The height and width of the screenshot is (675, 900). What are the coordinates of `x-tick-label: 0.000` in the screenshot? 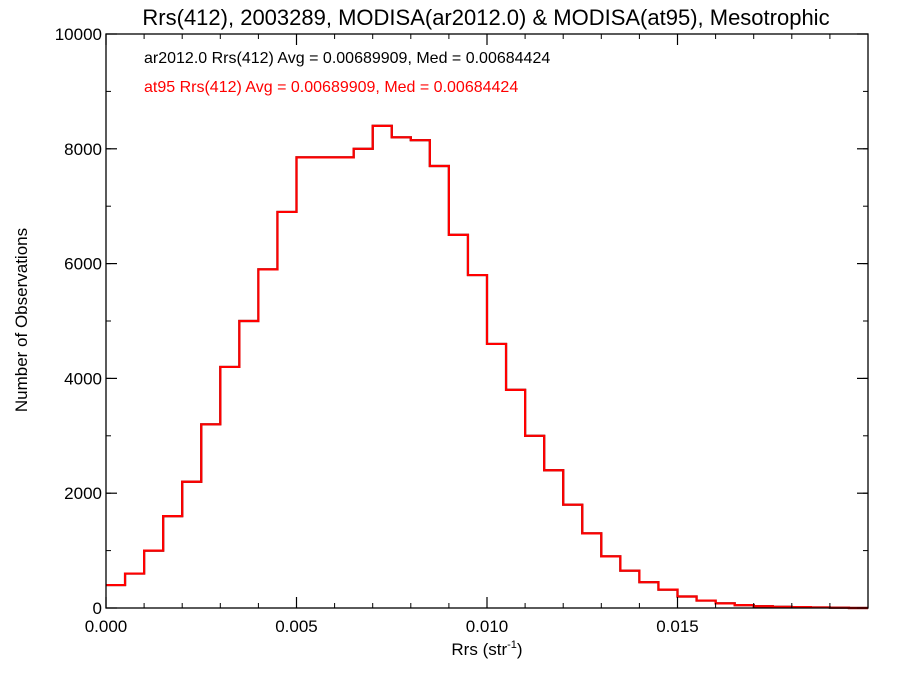 It's located at (106, 626).